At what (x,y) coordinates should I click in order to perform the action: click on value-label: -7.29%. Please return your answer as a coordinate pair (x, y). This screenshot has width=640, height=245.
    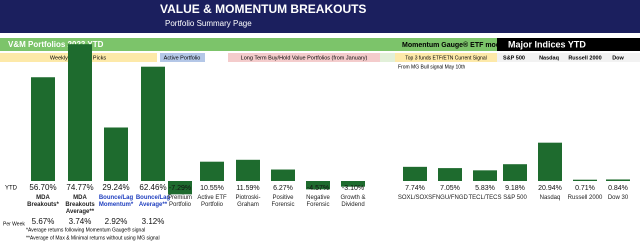
    Looking at the image, I should click on (180, 188).